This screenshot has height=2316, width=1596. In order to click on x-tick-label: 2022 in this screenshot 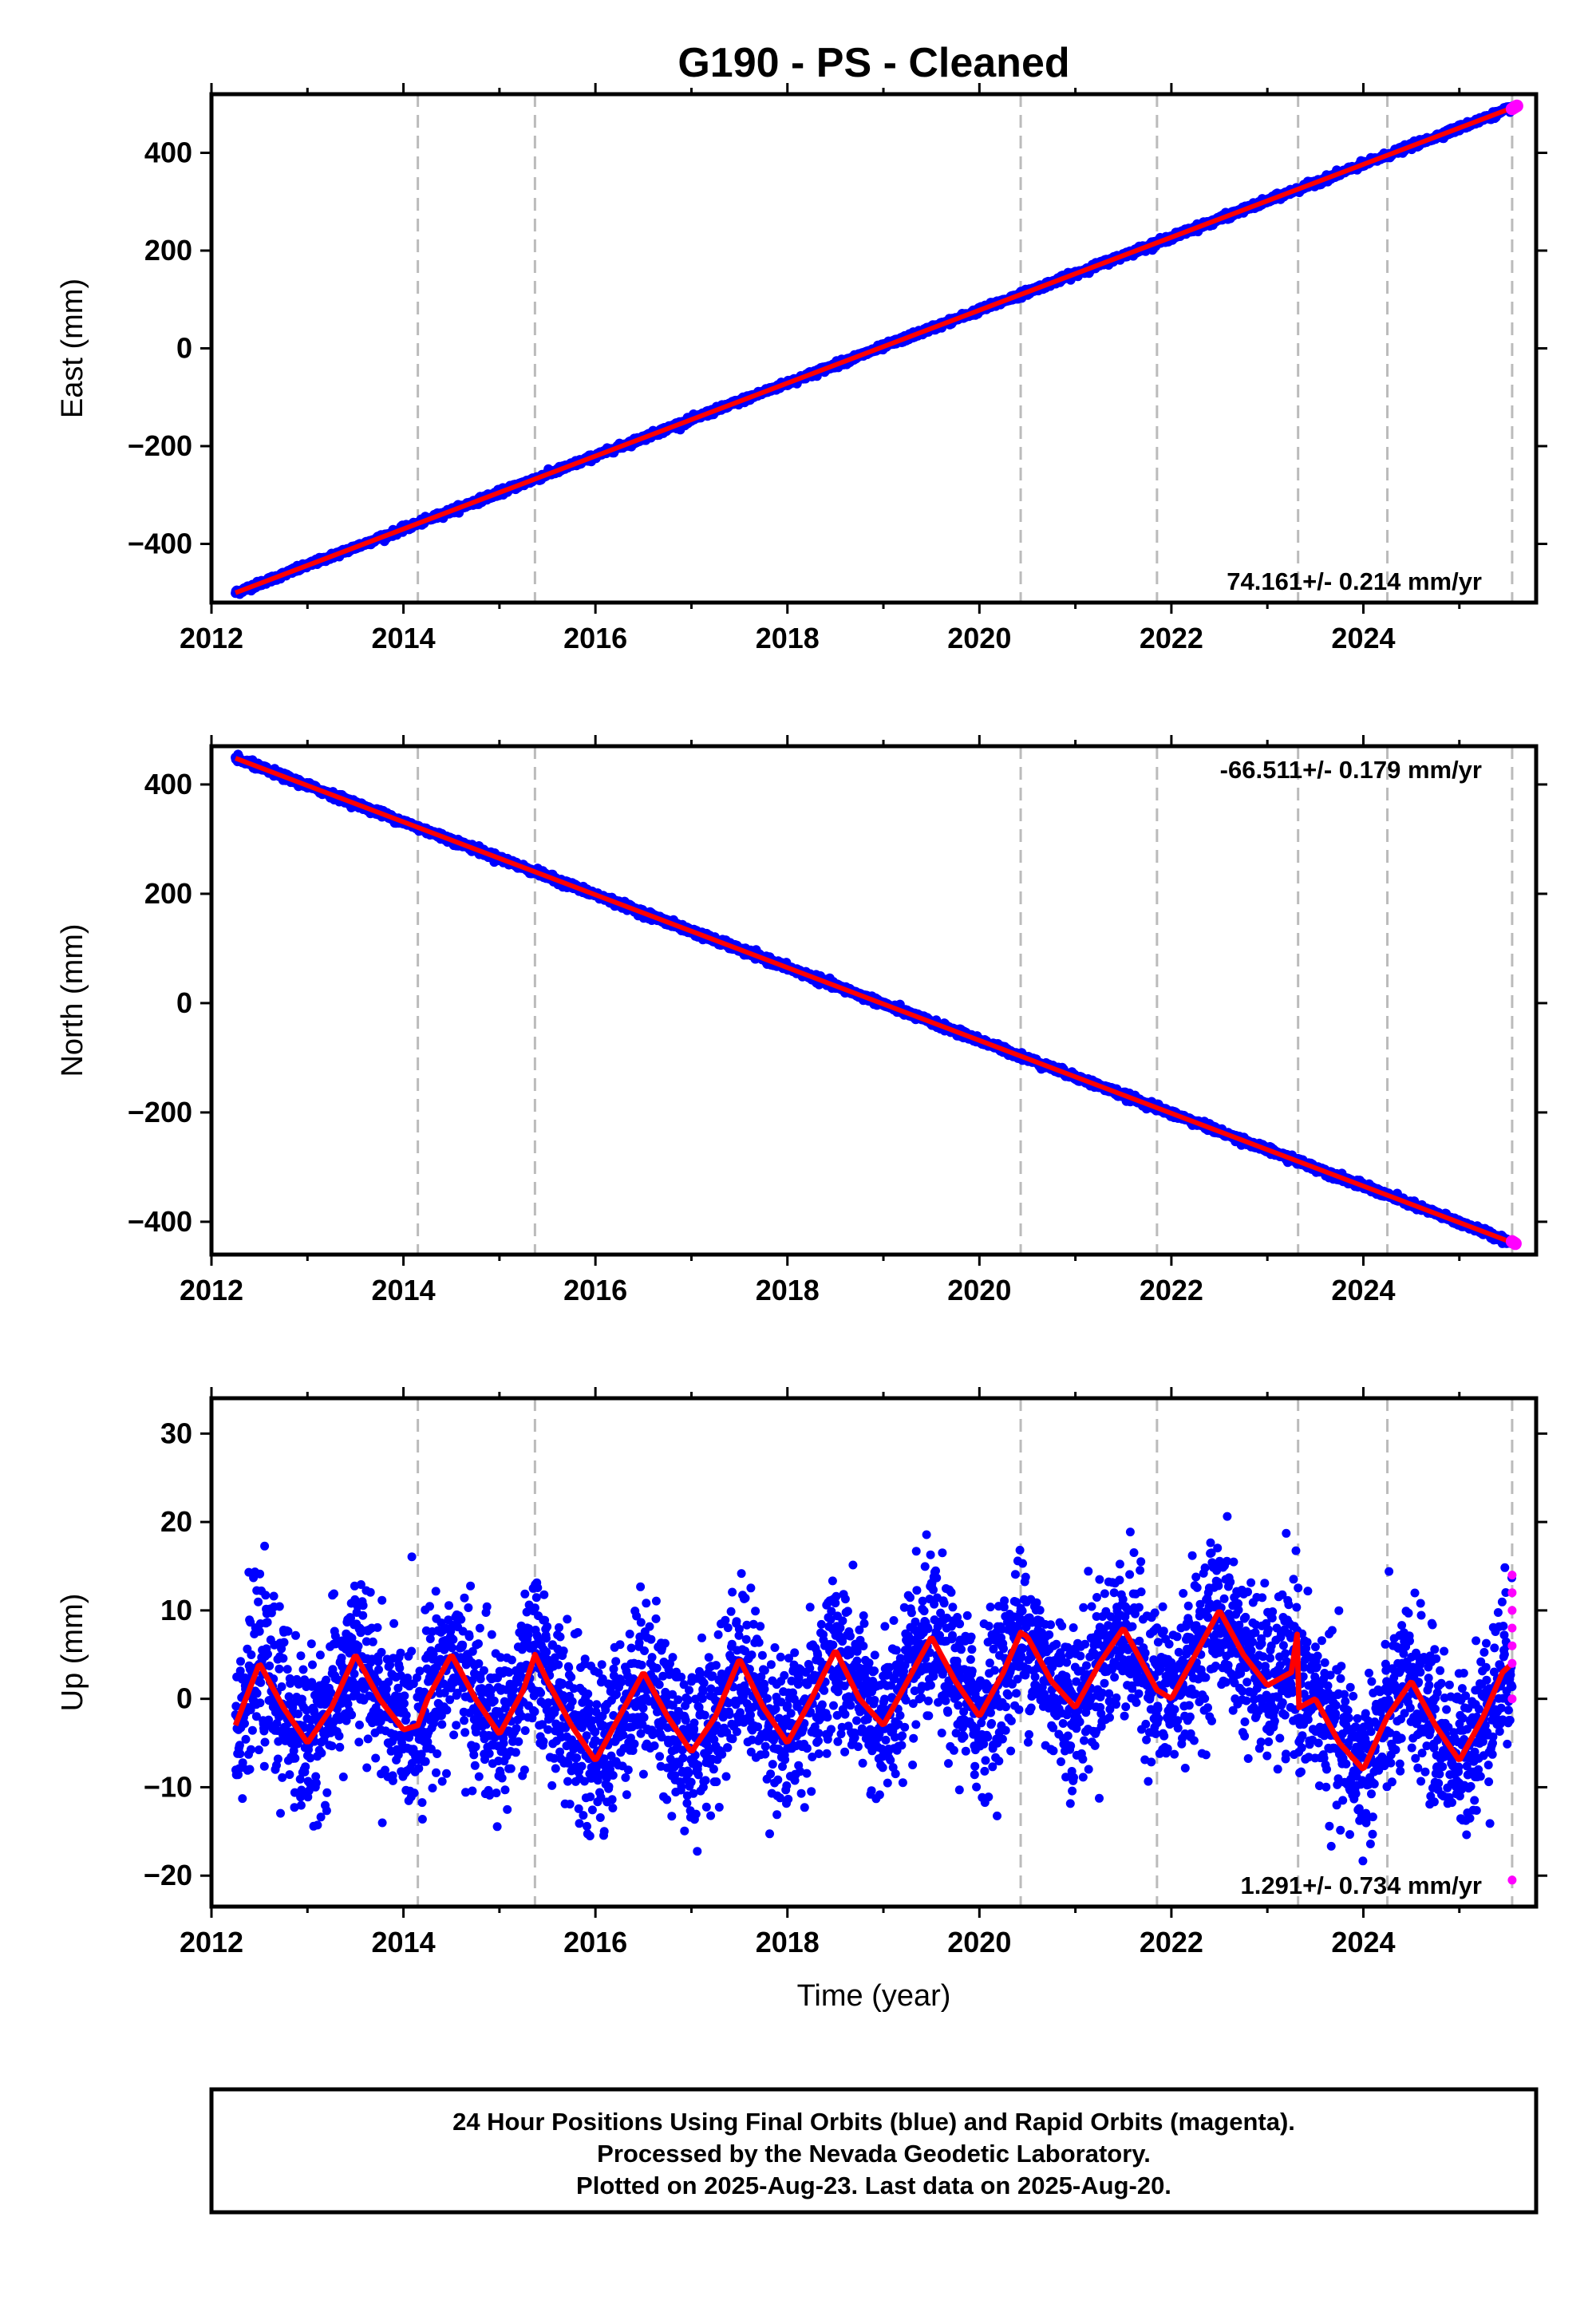, I will do `click(1171, 638)`.